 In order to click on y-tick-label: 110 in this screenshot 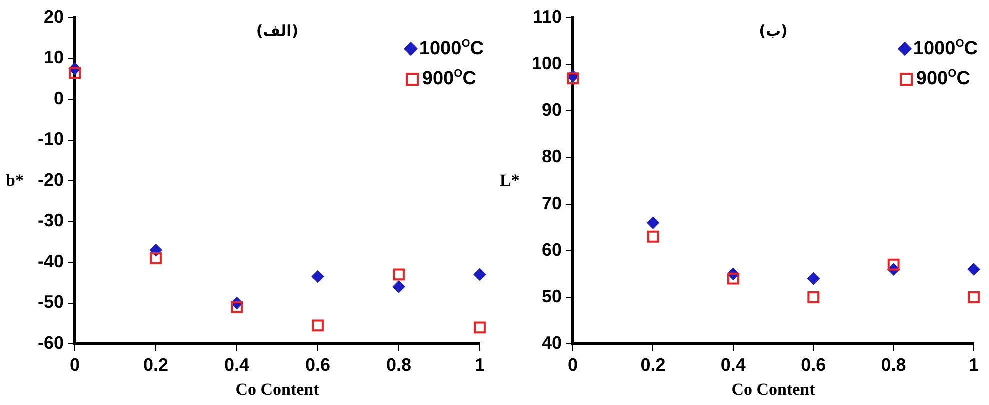, I will do `click(547, 16)`.